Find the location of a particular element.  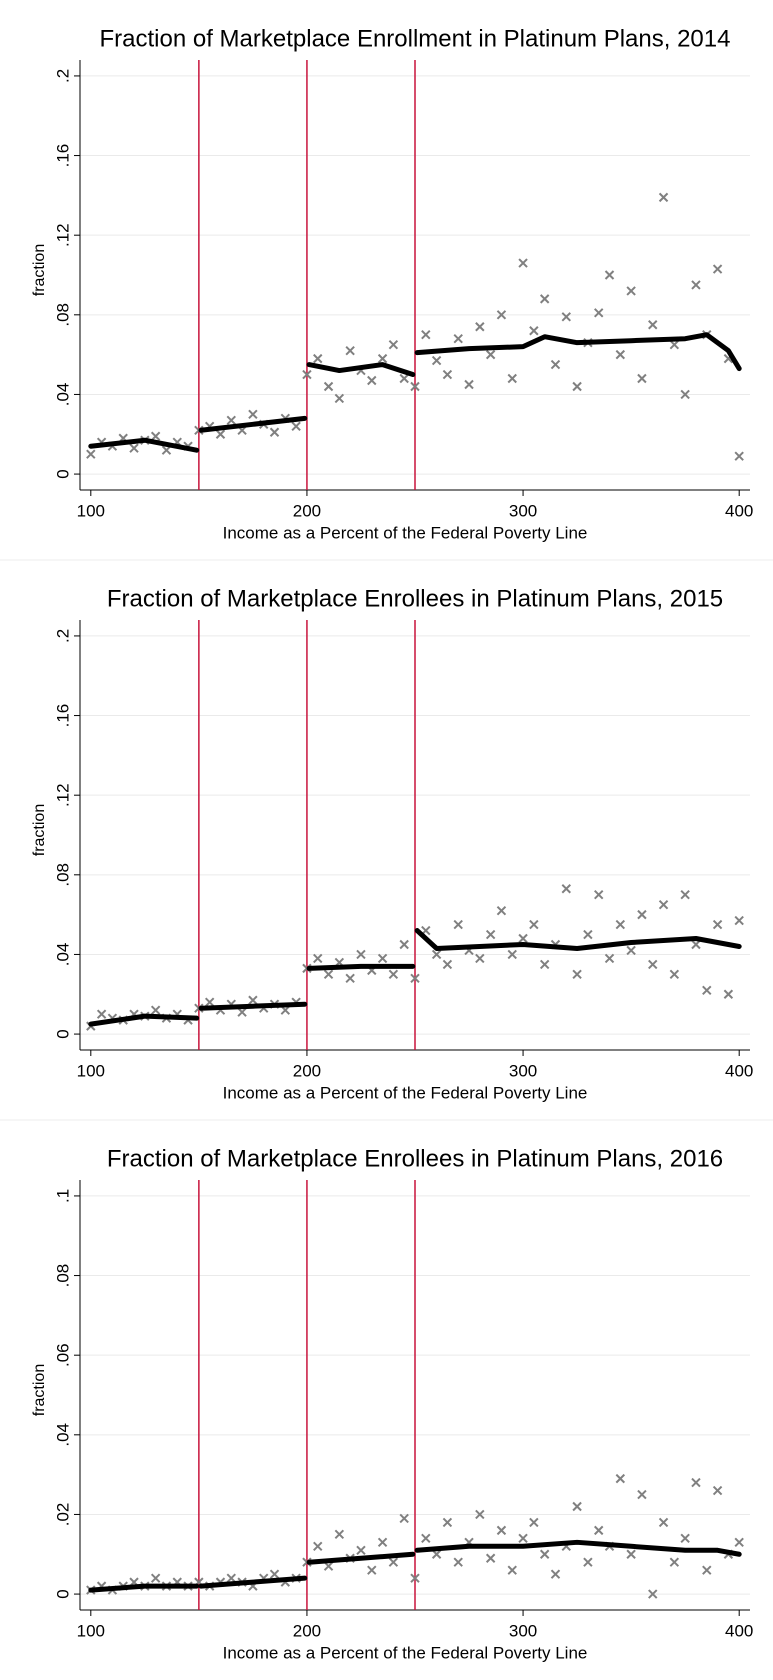

y-tick-label: .16 is located at coordinates (62, 716).